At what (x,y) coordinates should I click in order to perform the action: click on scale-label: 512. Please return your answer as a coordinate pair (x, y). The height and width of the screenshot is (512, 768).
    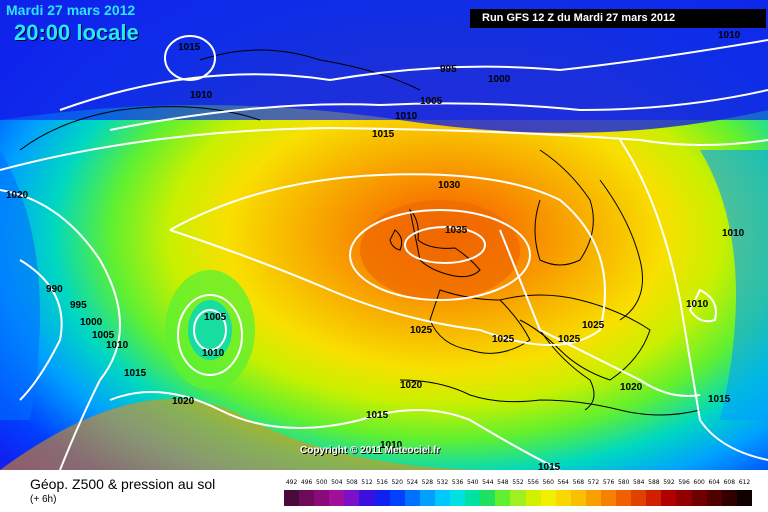
    Looking at the image, I should click on (367, 482).